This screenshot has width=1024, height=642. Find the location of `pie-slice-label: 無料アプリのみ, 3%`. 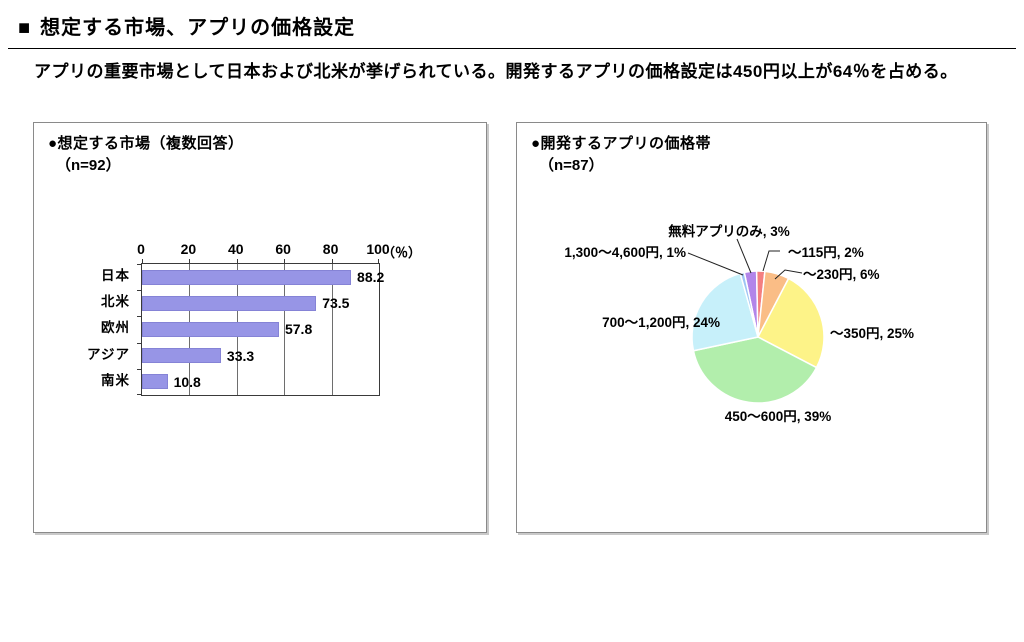

pie-slice-label: 無料アプリのみ, 3% is located at coordinates (729, 231).